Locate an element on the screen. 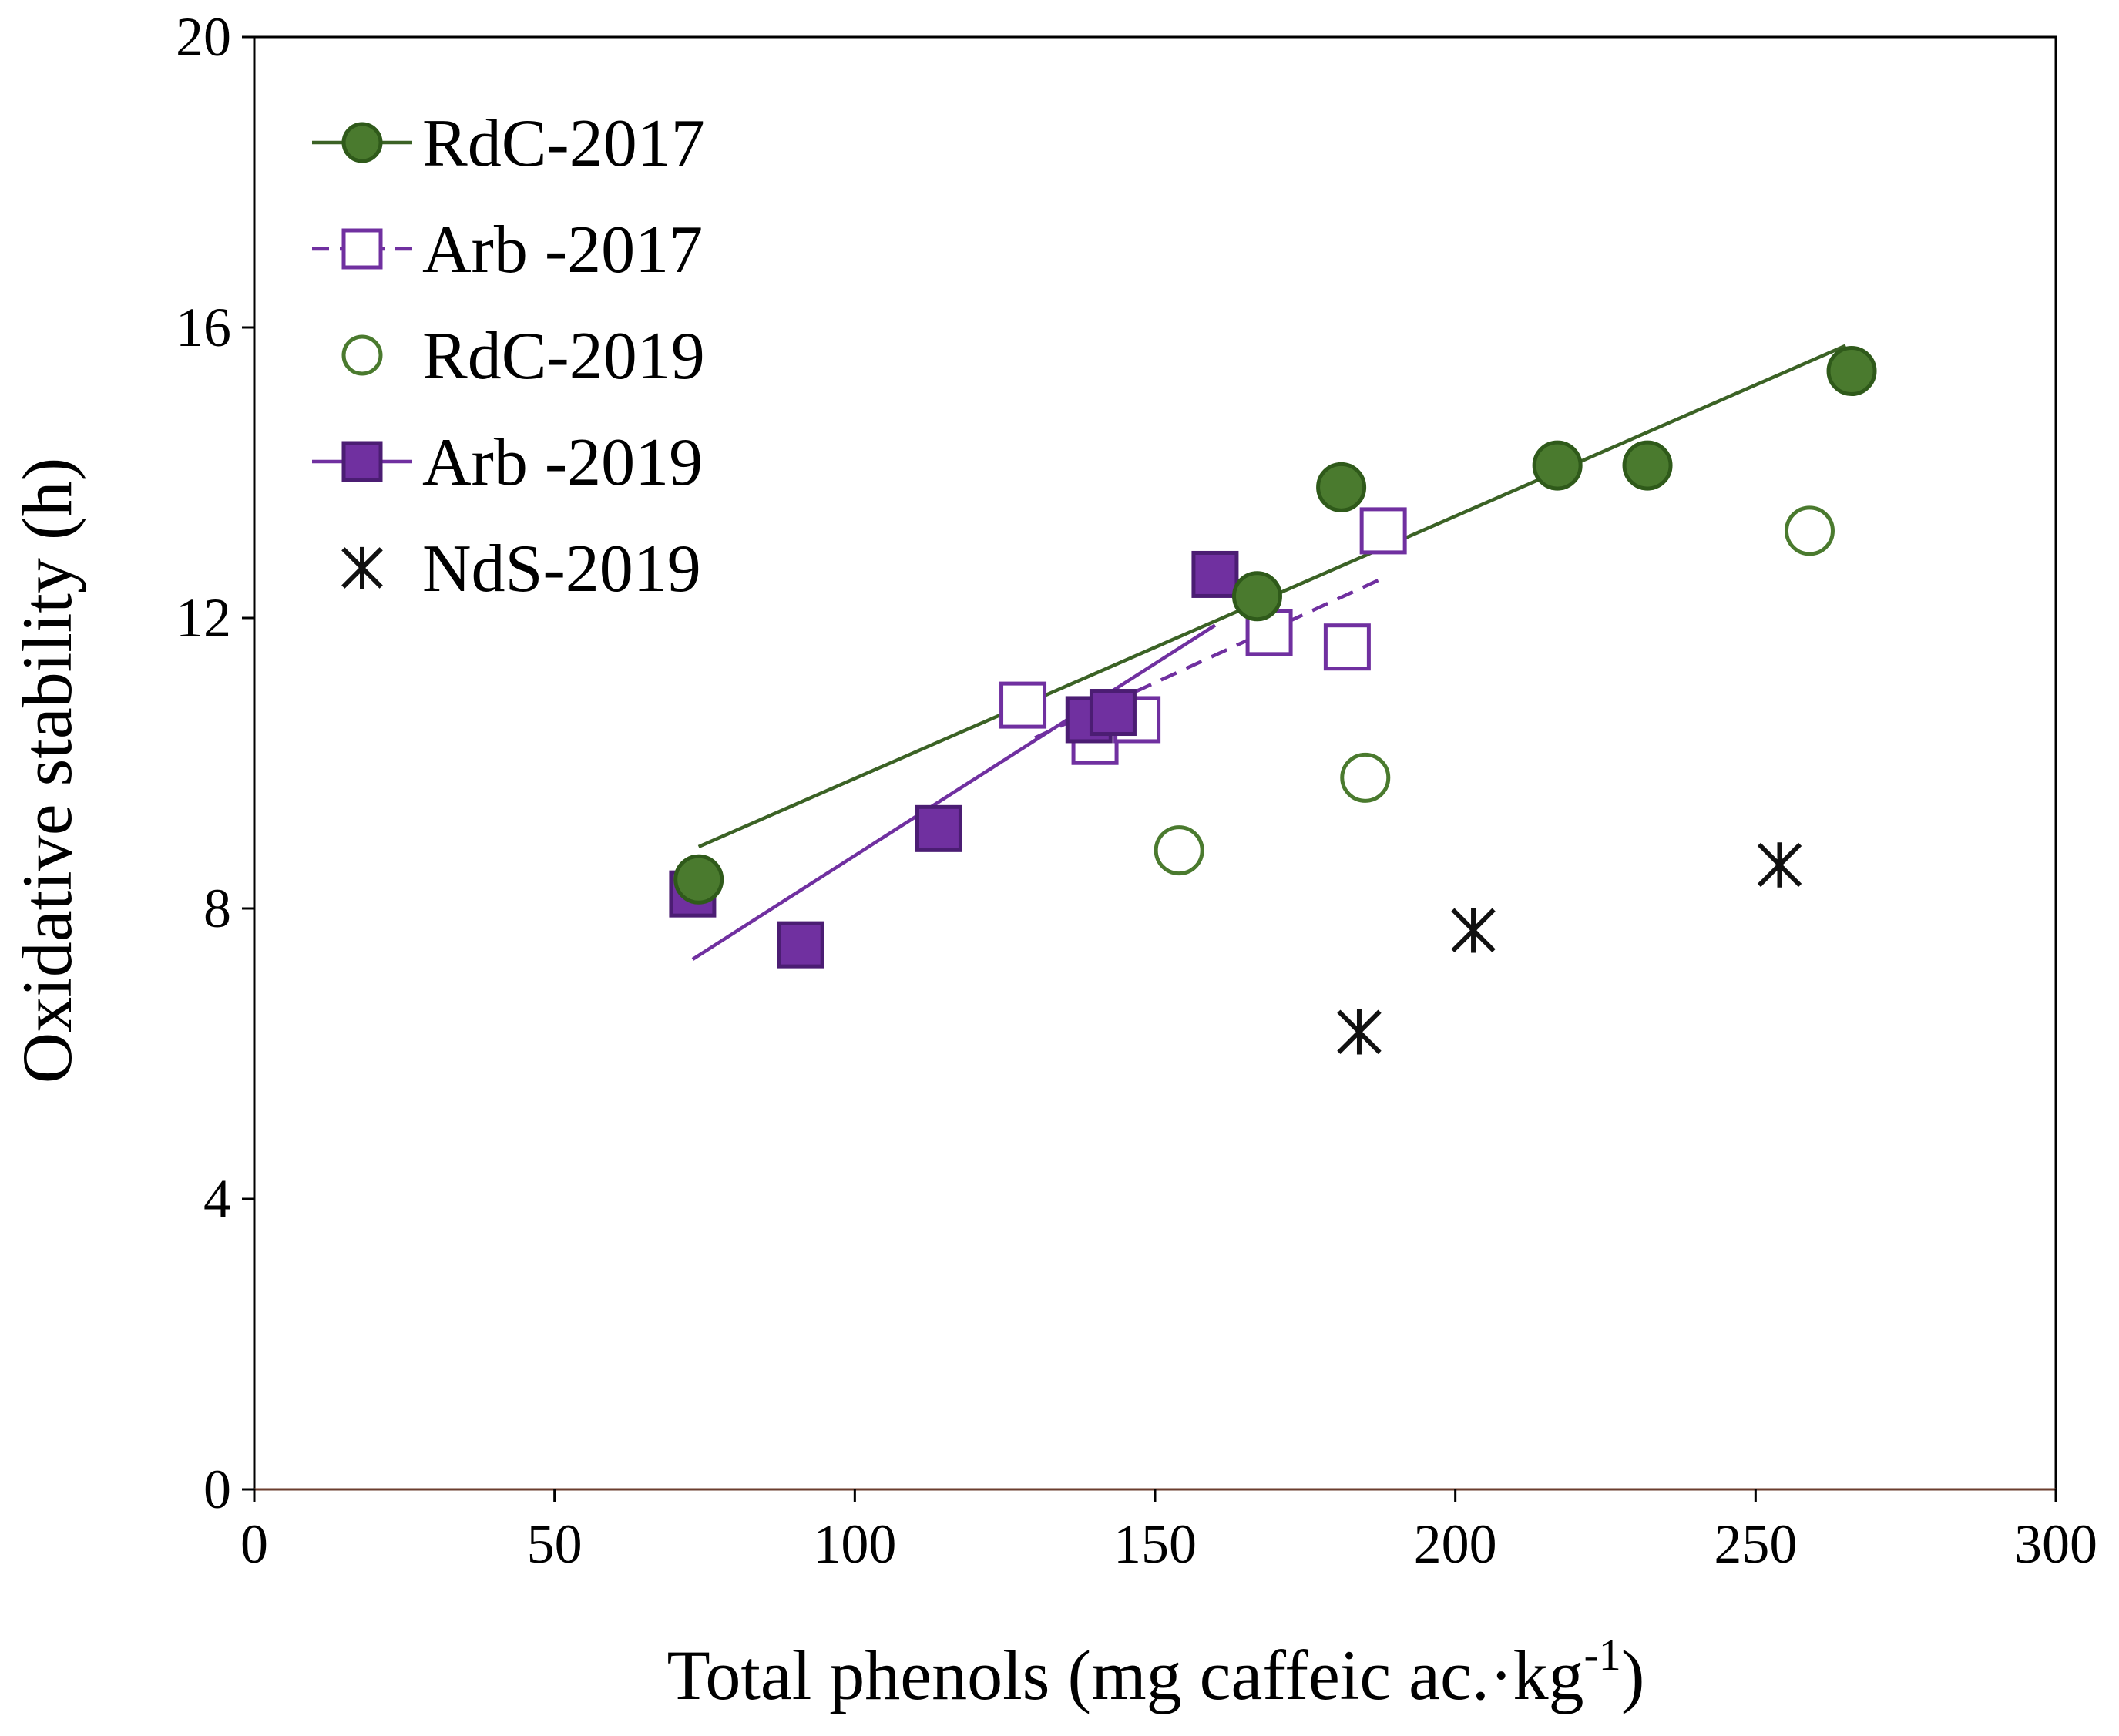  y-tick-label: 4 is located at coordinates (217, 1199).